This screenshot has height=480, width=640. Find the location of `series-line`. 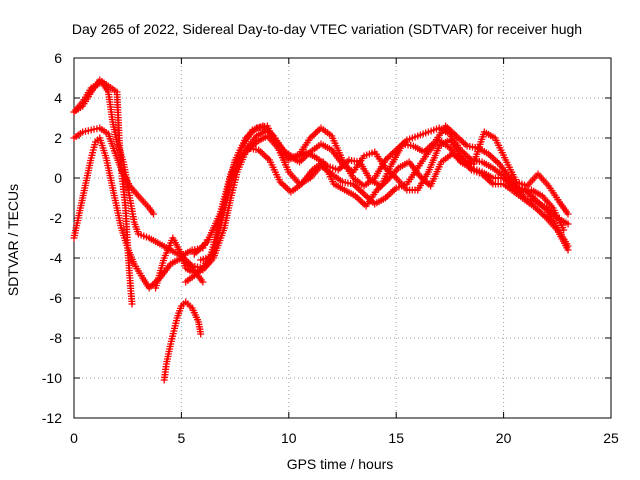

series-line is located at coordinates (141, 169).